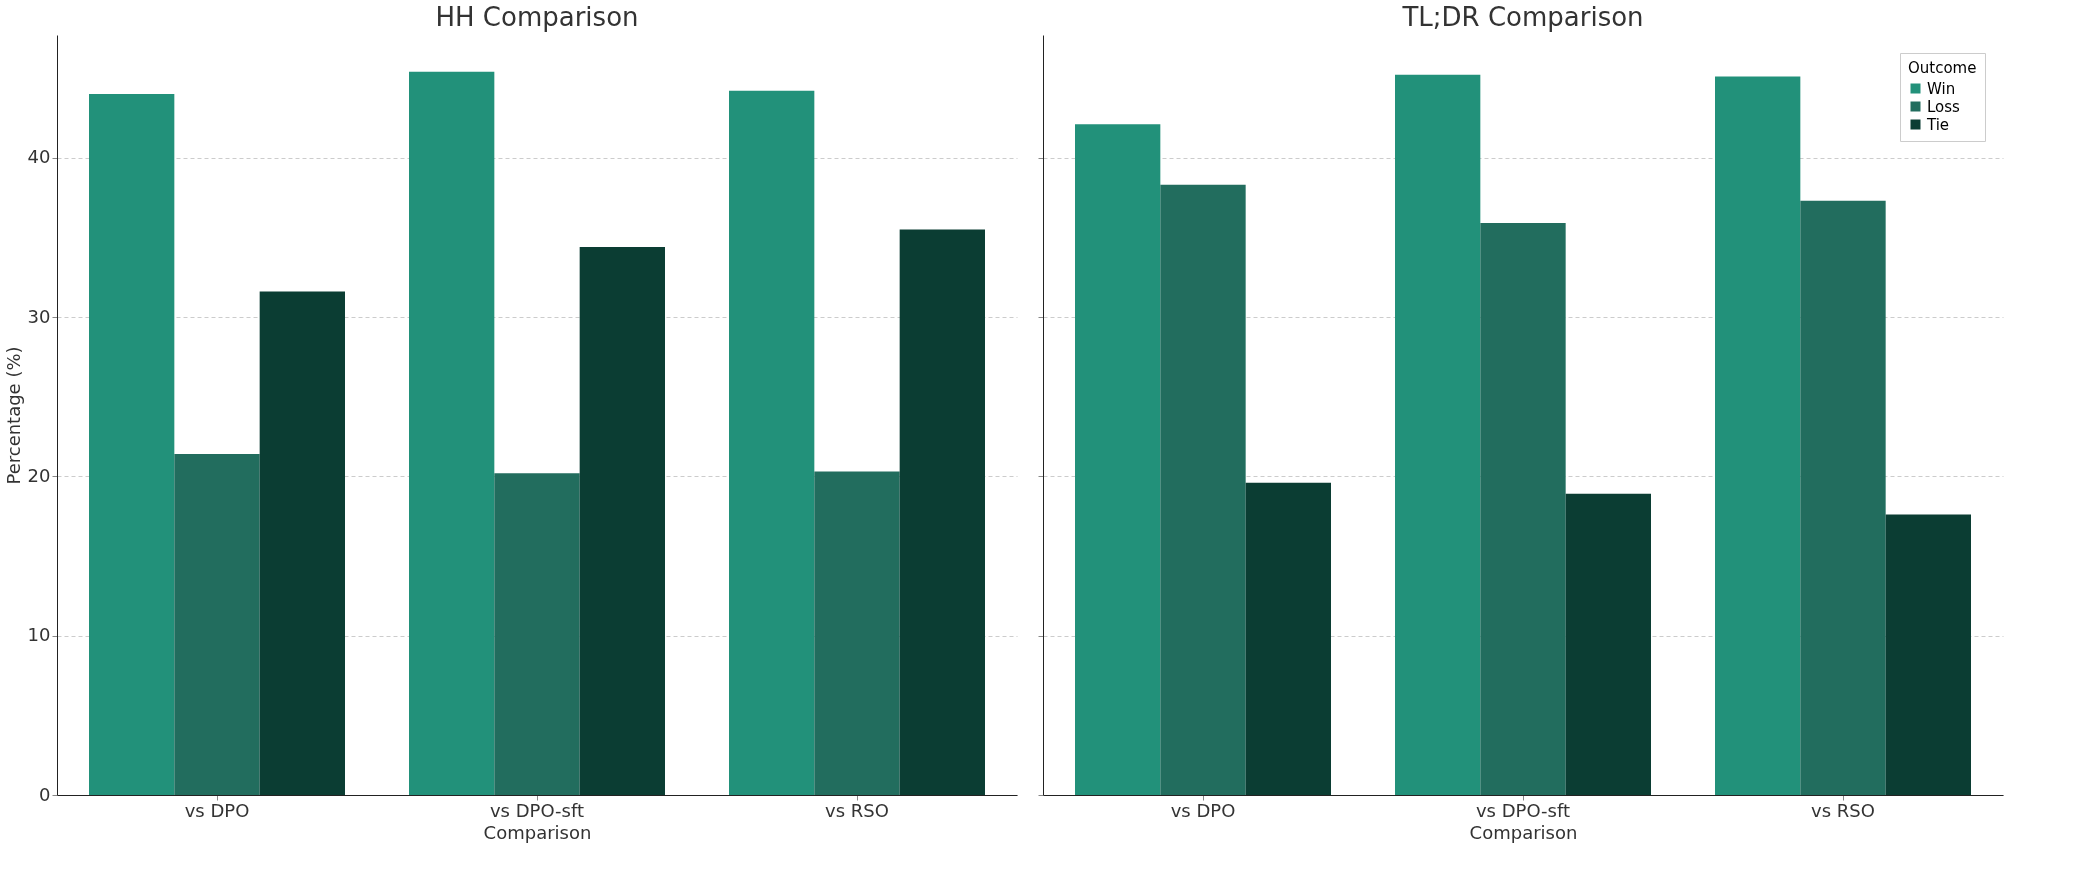 The image size is (2085, 877). What do you see at coordinates (45, 794) in the screenshot?
I see `y-tick-label: 0` at bounding box center [45, 794].